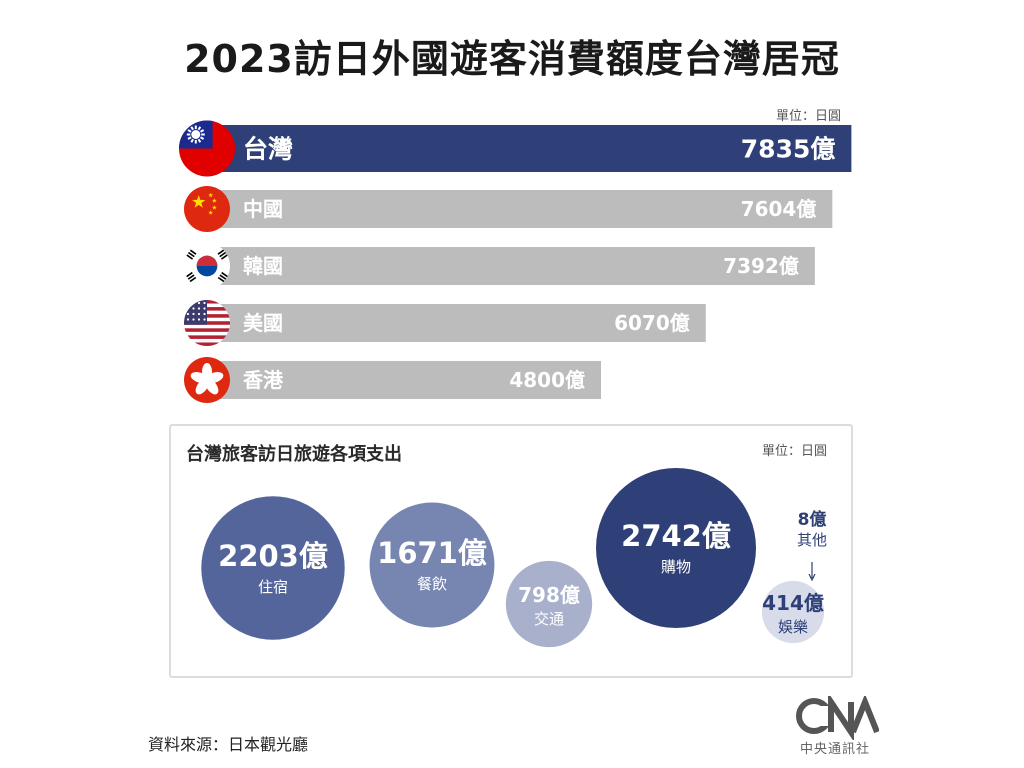 This screenshot has width=1024, height=768. I want to click on china-flag-icon, so click(207, 209).